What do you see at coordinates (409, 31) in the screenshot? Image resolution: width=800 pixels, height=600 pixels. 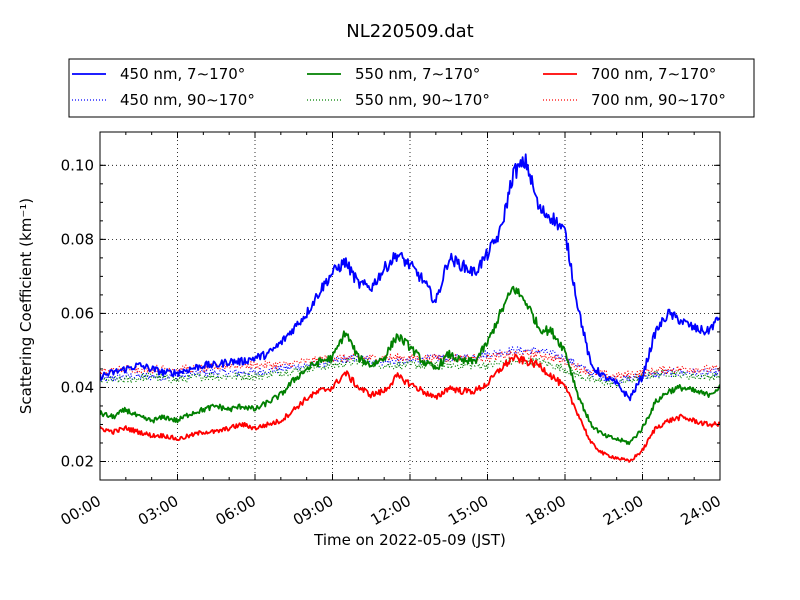 I see `chart-title: NL220509.dat` at bounding box center [409, 31].